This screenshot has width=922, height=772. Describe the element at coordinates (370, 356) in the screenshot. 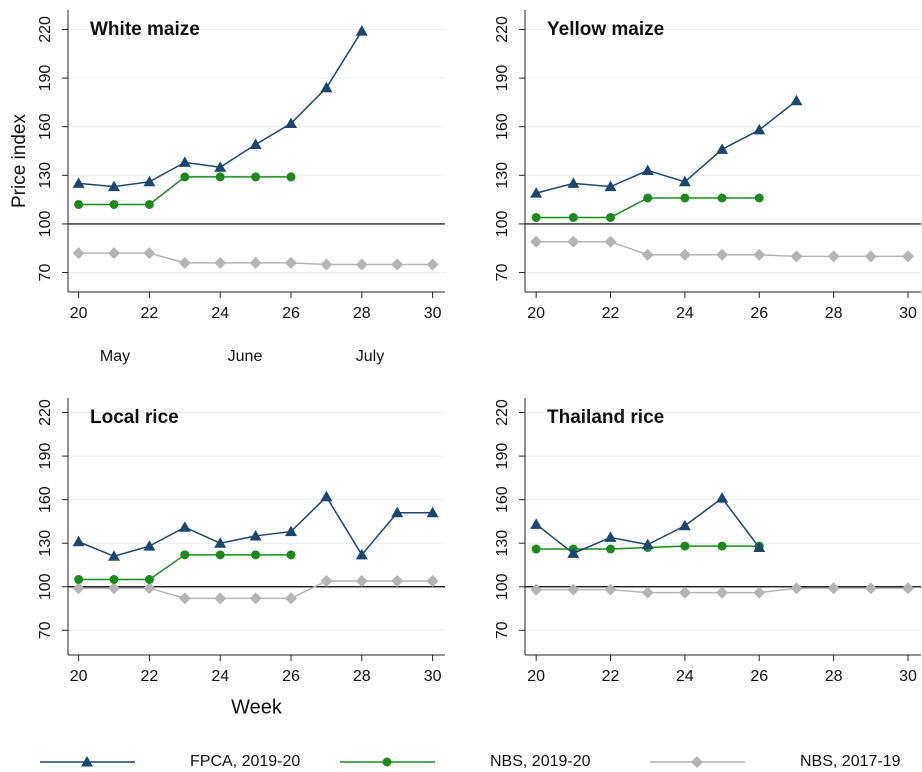

I see `month-label: July` at that location.